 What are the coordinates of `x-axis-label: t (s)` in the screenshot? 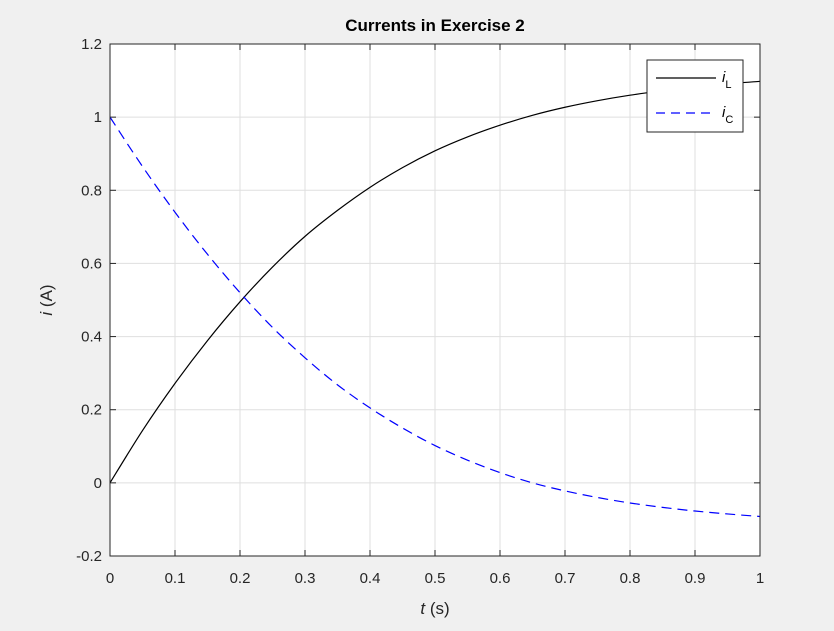 It's located at (434, 608).